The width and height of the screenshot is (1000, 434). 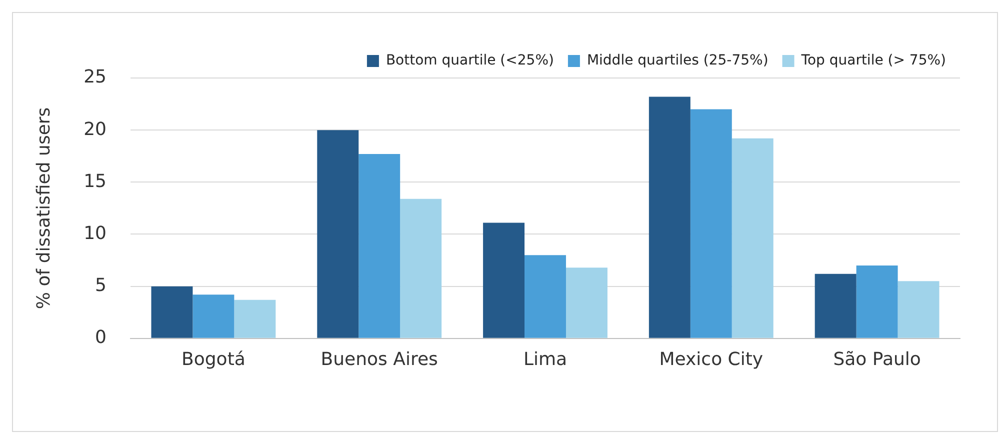 What do you see at coordinates (214, 359) in the screenshot?
I see `x-tick-label: Bogotá` at bounding box center [214, 359].